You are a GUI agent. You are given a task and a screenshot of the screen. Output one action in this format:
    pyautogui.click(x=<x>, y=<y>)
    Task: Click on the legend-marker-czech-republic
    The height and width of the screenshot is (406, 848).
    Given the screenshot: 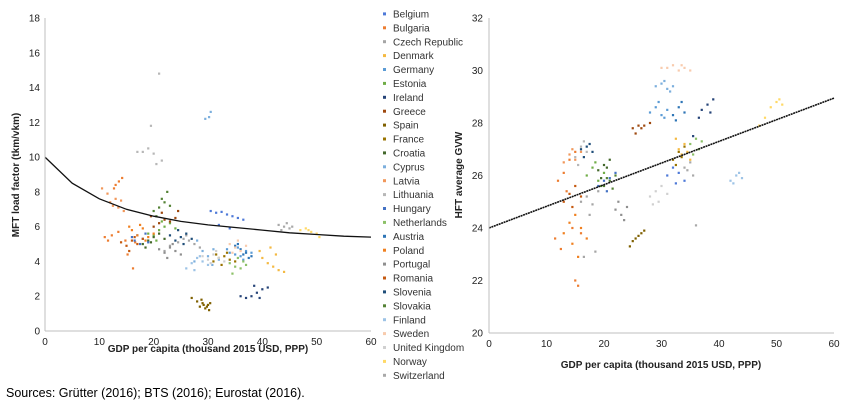 What is the action you would take?
    pyautogui.click(x=384, y=42)
    